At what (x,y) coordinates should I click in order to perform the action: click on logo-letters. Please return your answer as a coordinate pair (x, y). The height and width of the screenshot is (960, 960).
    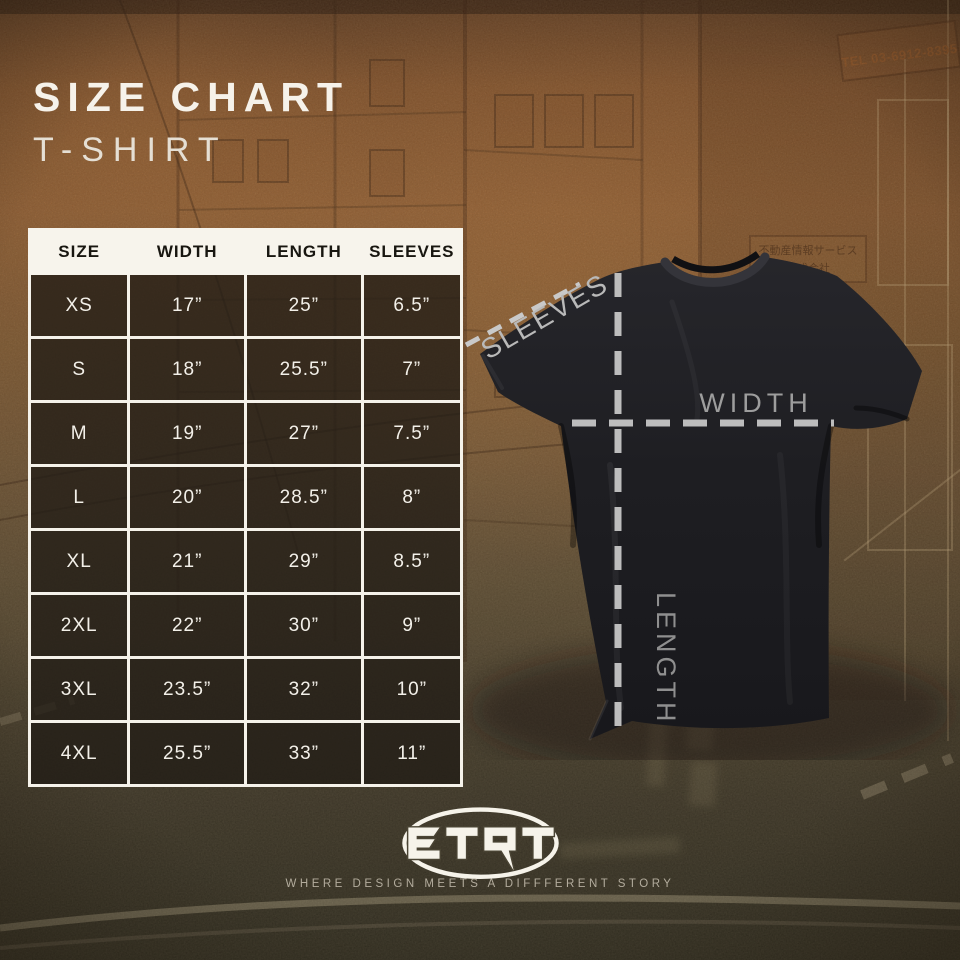
    Looking at the image, I should click on (481, 849).